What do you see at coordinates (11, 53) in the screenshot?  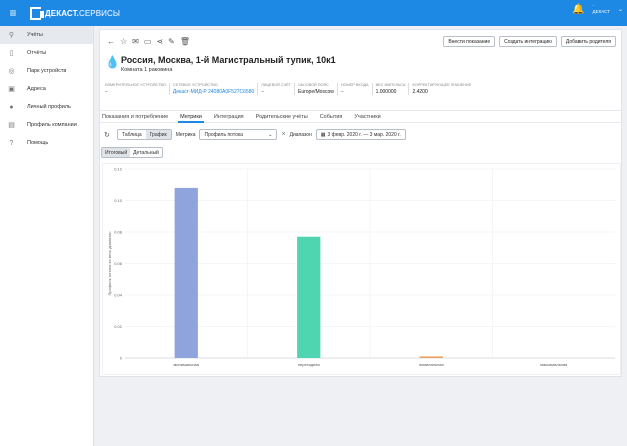 I see `file-icon: ▯` at bounding box center [11, 53].